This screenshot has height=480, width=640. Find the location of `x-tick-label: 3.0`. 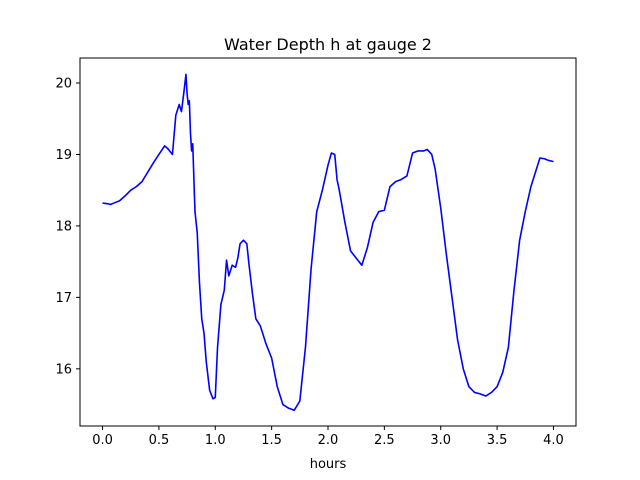

x-tick-label: 3.0 is located at coordinates (440, 440).